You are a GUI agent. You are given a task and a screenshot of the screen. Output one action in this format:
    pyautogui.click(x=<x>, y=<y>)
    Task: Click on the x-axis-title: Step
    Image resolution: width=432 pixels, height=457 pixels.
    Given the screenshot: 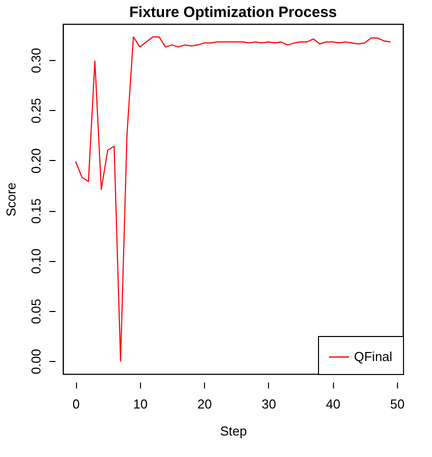 What is the action you would take?
    pyautogui.click(x=233, y=431)
    